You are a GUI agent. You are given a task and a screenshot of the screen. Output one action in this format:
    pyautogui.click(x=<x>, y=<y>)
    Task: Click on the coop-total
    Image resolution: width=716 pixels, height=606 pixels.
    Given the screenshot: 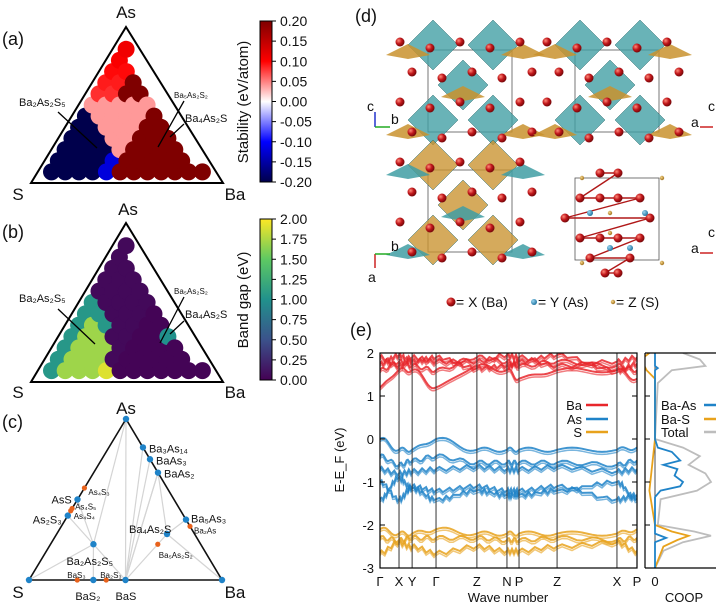 What is the action you would take?
    pyautogui.click(x=683, y=460)
    